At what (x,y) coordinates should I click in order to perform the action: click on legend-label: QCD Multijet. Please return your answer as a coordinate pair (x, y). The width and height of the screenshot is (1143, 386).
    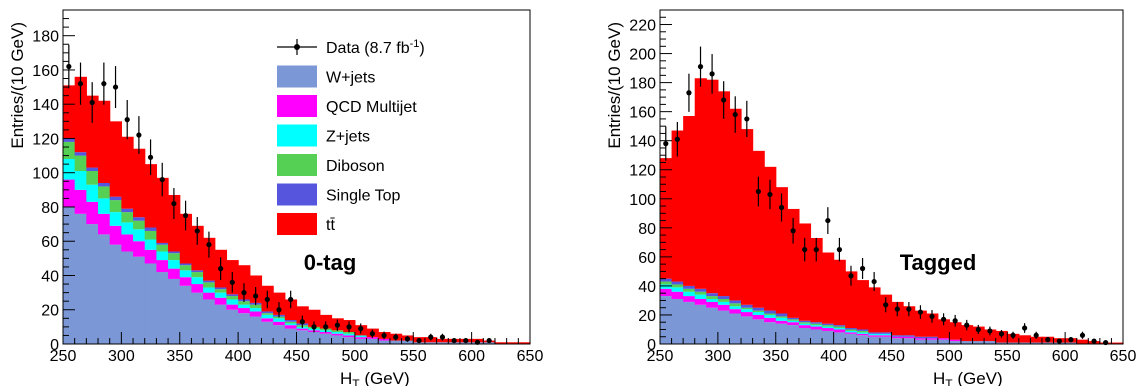
    Looking at the image, I should click on (371, 107).